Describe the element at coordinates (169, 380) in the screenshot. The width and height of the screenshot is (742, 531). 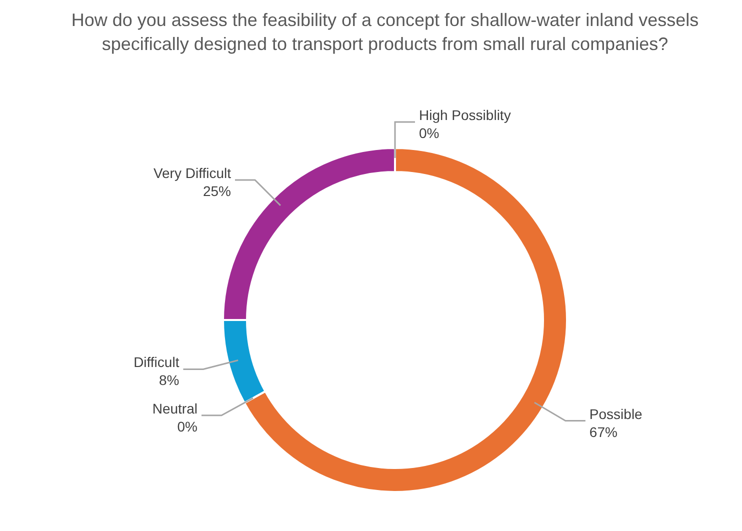
I see `data-label: 8%` at that location.